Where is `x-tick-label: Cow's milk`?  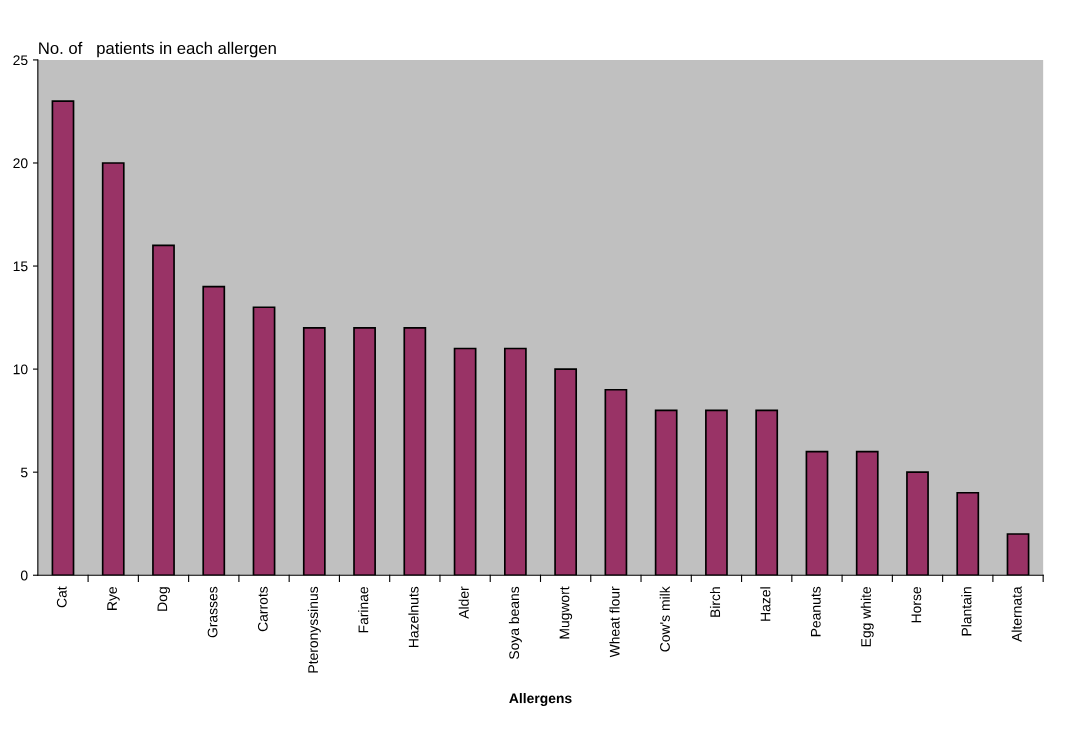
x-tick-label: Cow's milk is located at coordinates (664, 619).